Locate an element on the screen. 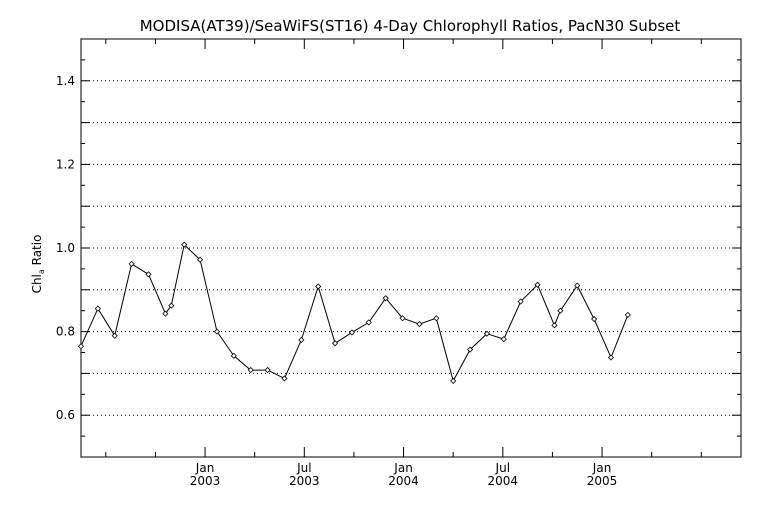 The image size is (768, 517). y-tick-label: 0.6 is located at coordinates (65, 415).